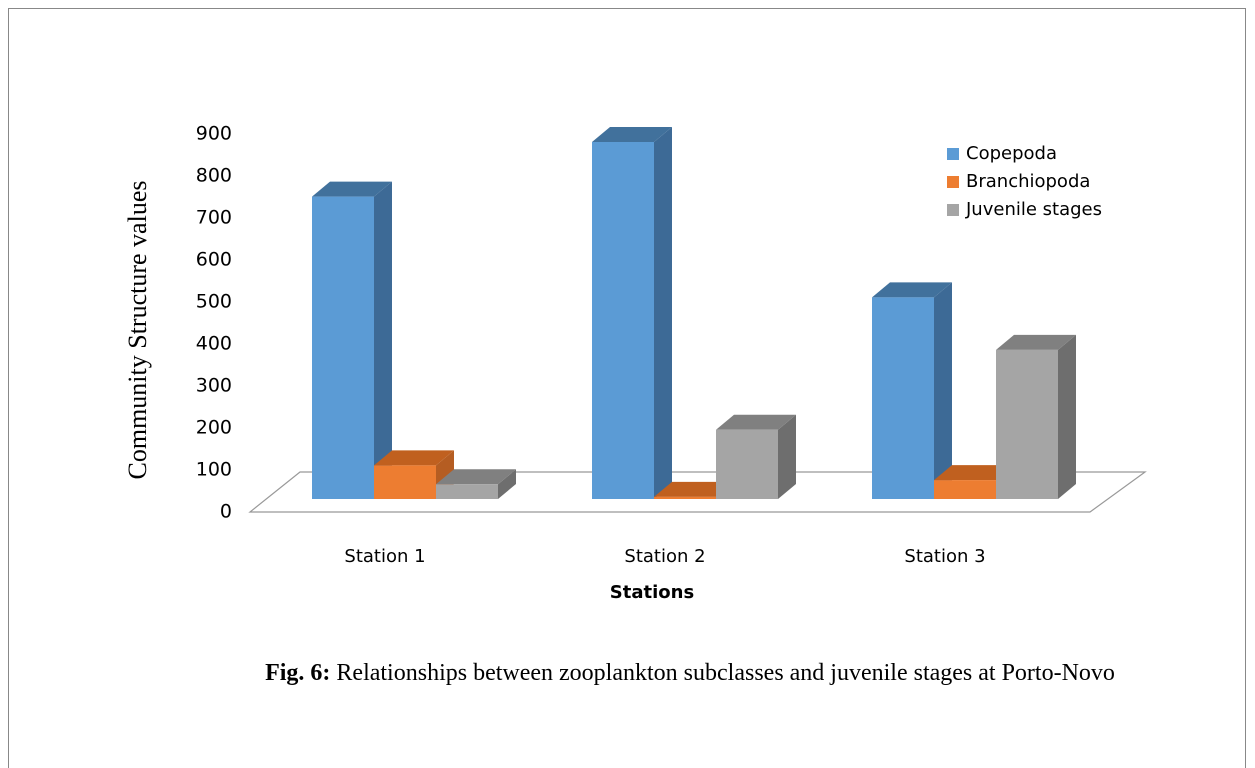 This screenshot has width=1255, height=768. What do you see at coordinates (214, 302) in the screenshot?
I see `y-tick-label: 500` at bounding box center [214, 302].